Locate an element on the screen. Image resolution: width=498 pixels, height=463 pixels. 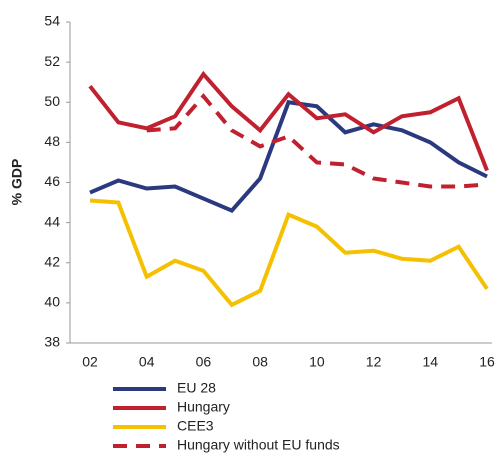
x-tick-label: 04 is located at coordinates (147, 362).